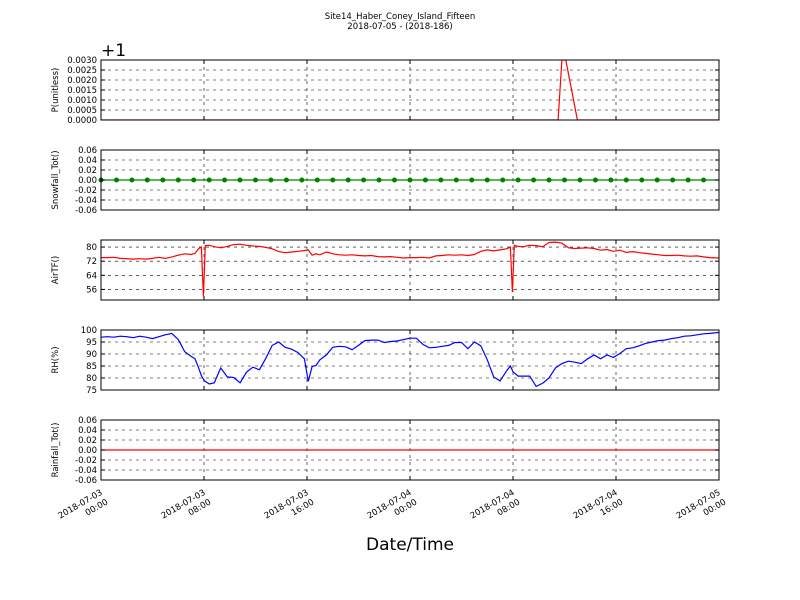  Describe the element at coordinates (82, 61) in the screenshot. I see `y-tick-label: 0.0030` at that location.